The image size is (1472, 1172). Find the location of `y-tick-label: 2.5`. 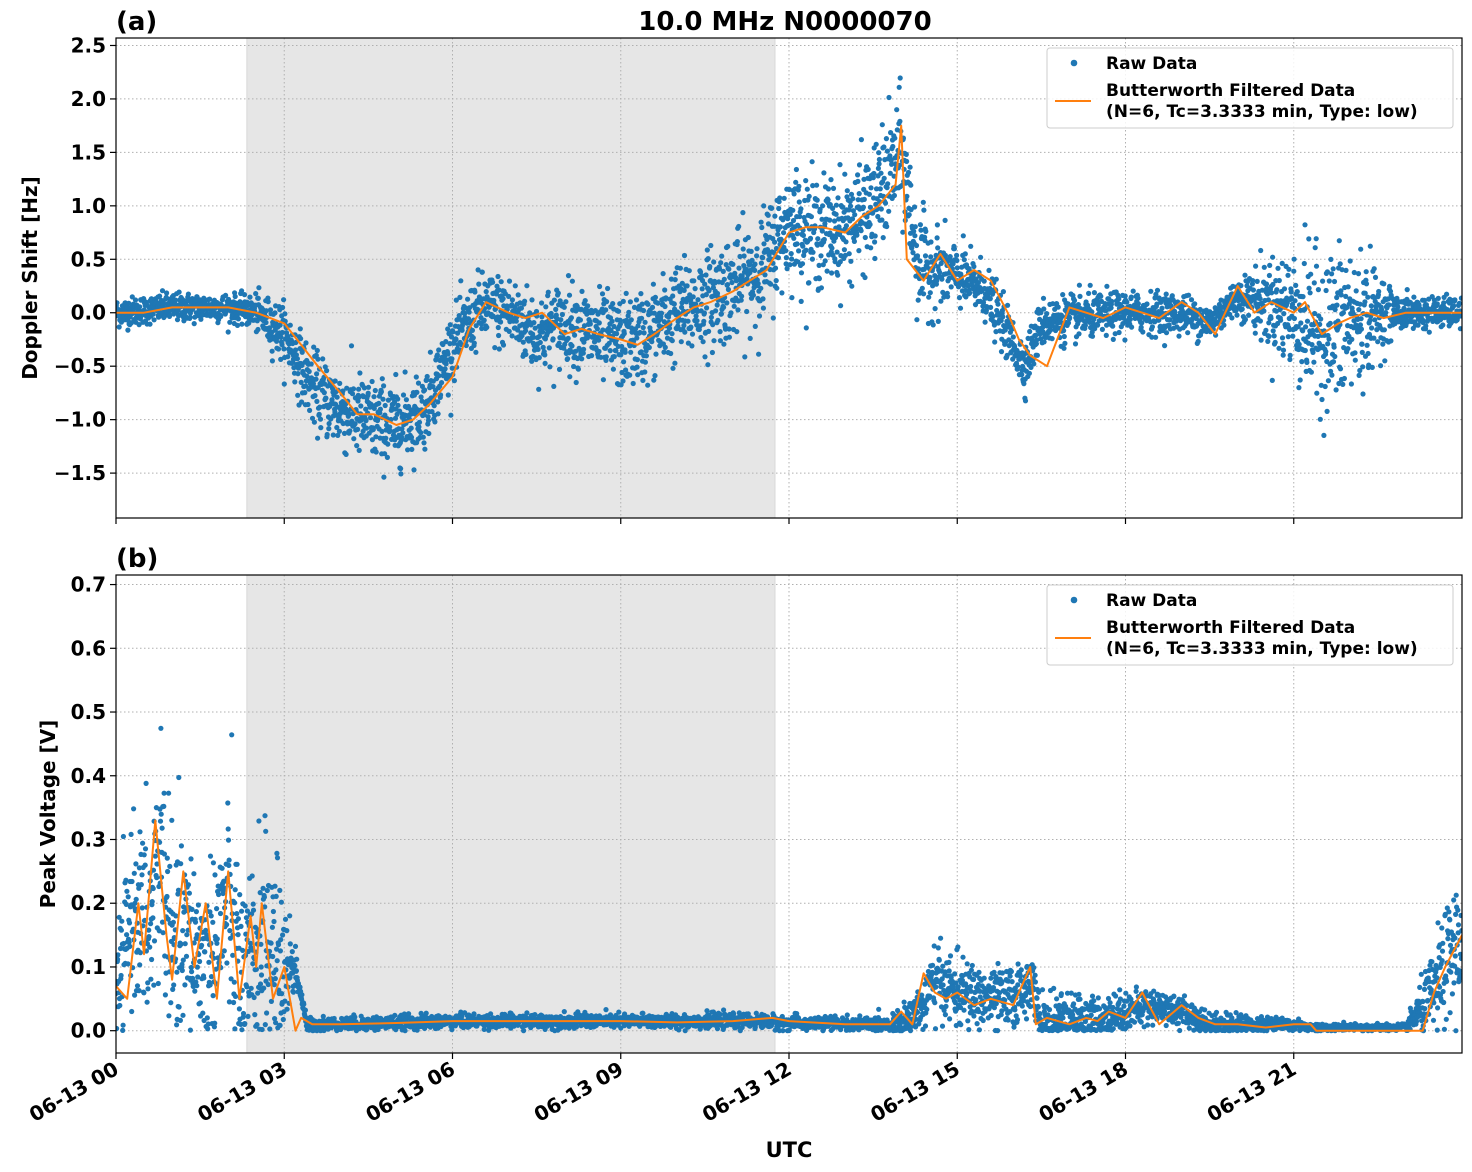

y-tick-label: 2.5 is located at coordinates (88, 45).